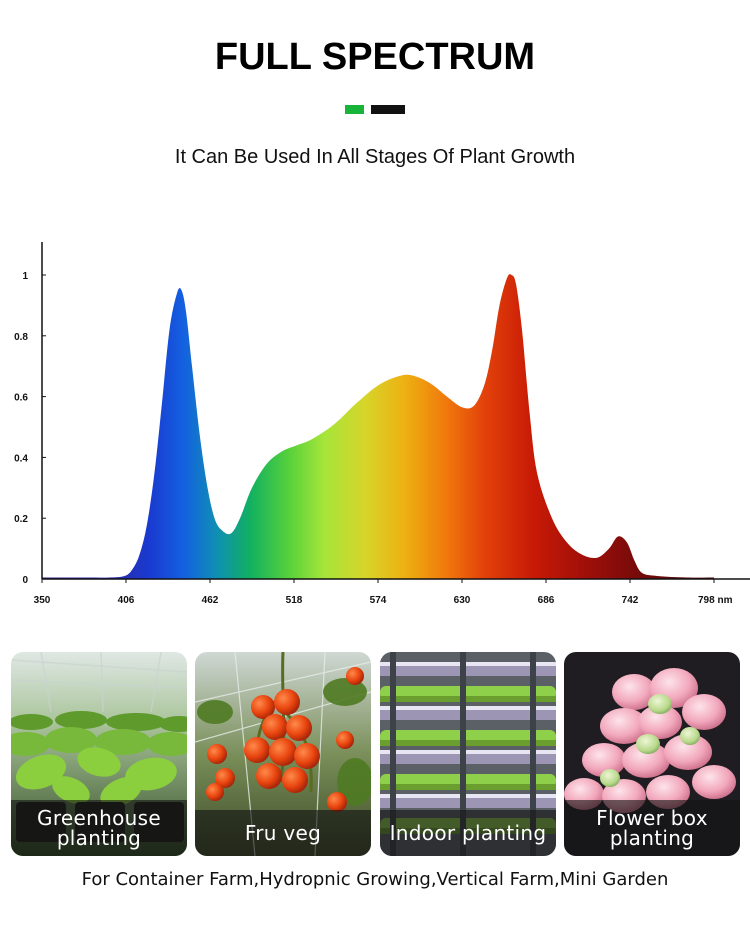 The image size is (750, 930). I want to click on card-caption: Indoor planting, so click(468, 833).